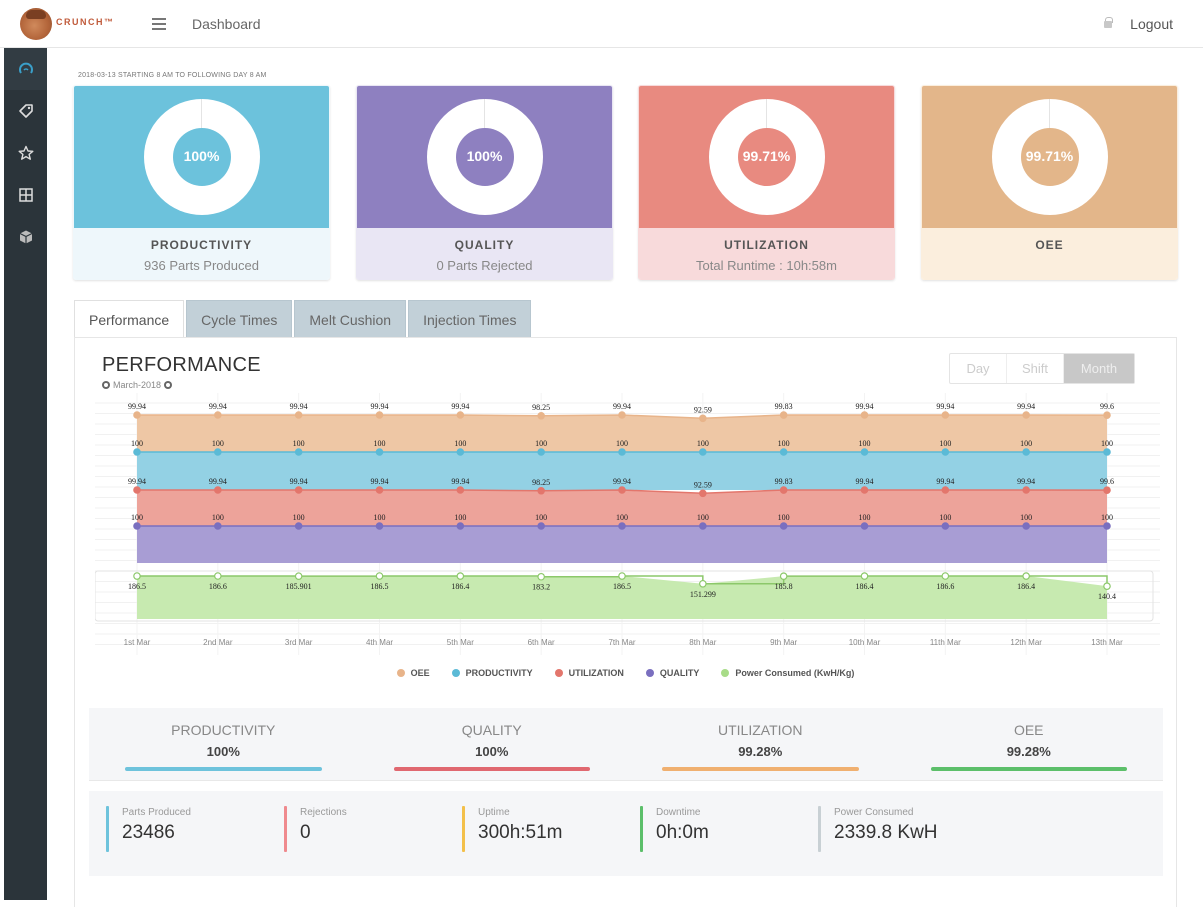 This screenshot has height=907, width=1203. What do you see at coordinates (239, 319) in the screenshot?
I see `tab-cycle-times: Cycle Times` at bounding box center [239, 319].